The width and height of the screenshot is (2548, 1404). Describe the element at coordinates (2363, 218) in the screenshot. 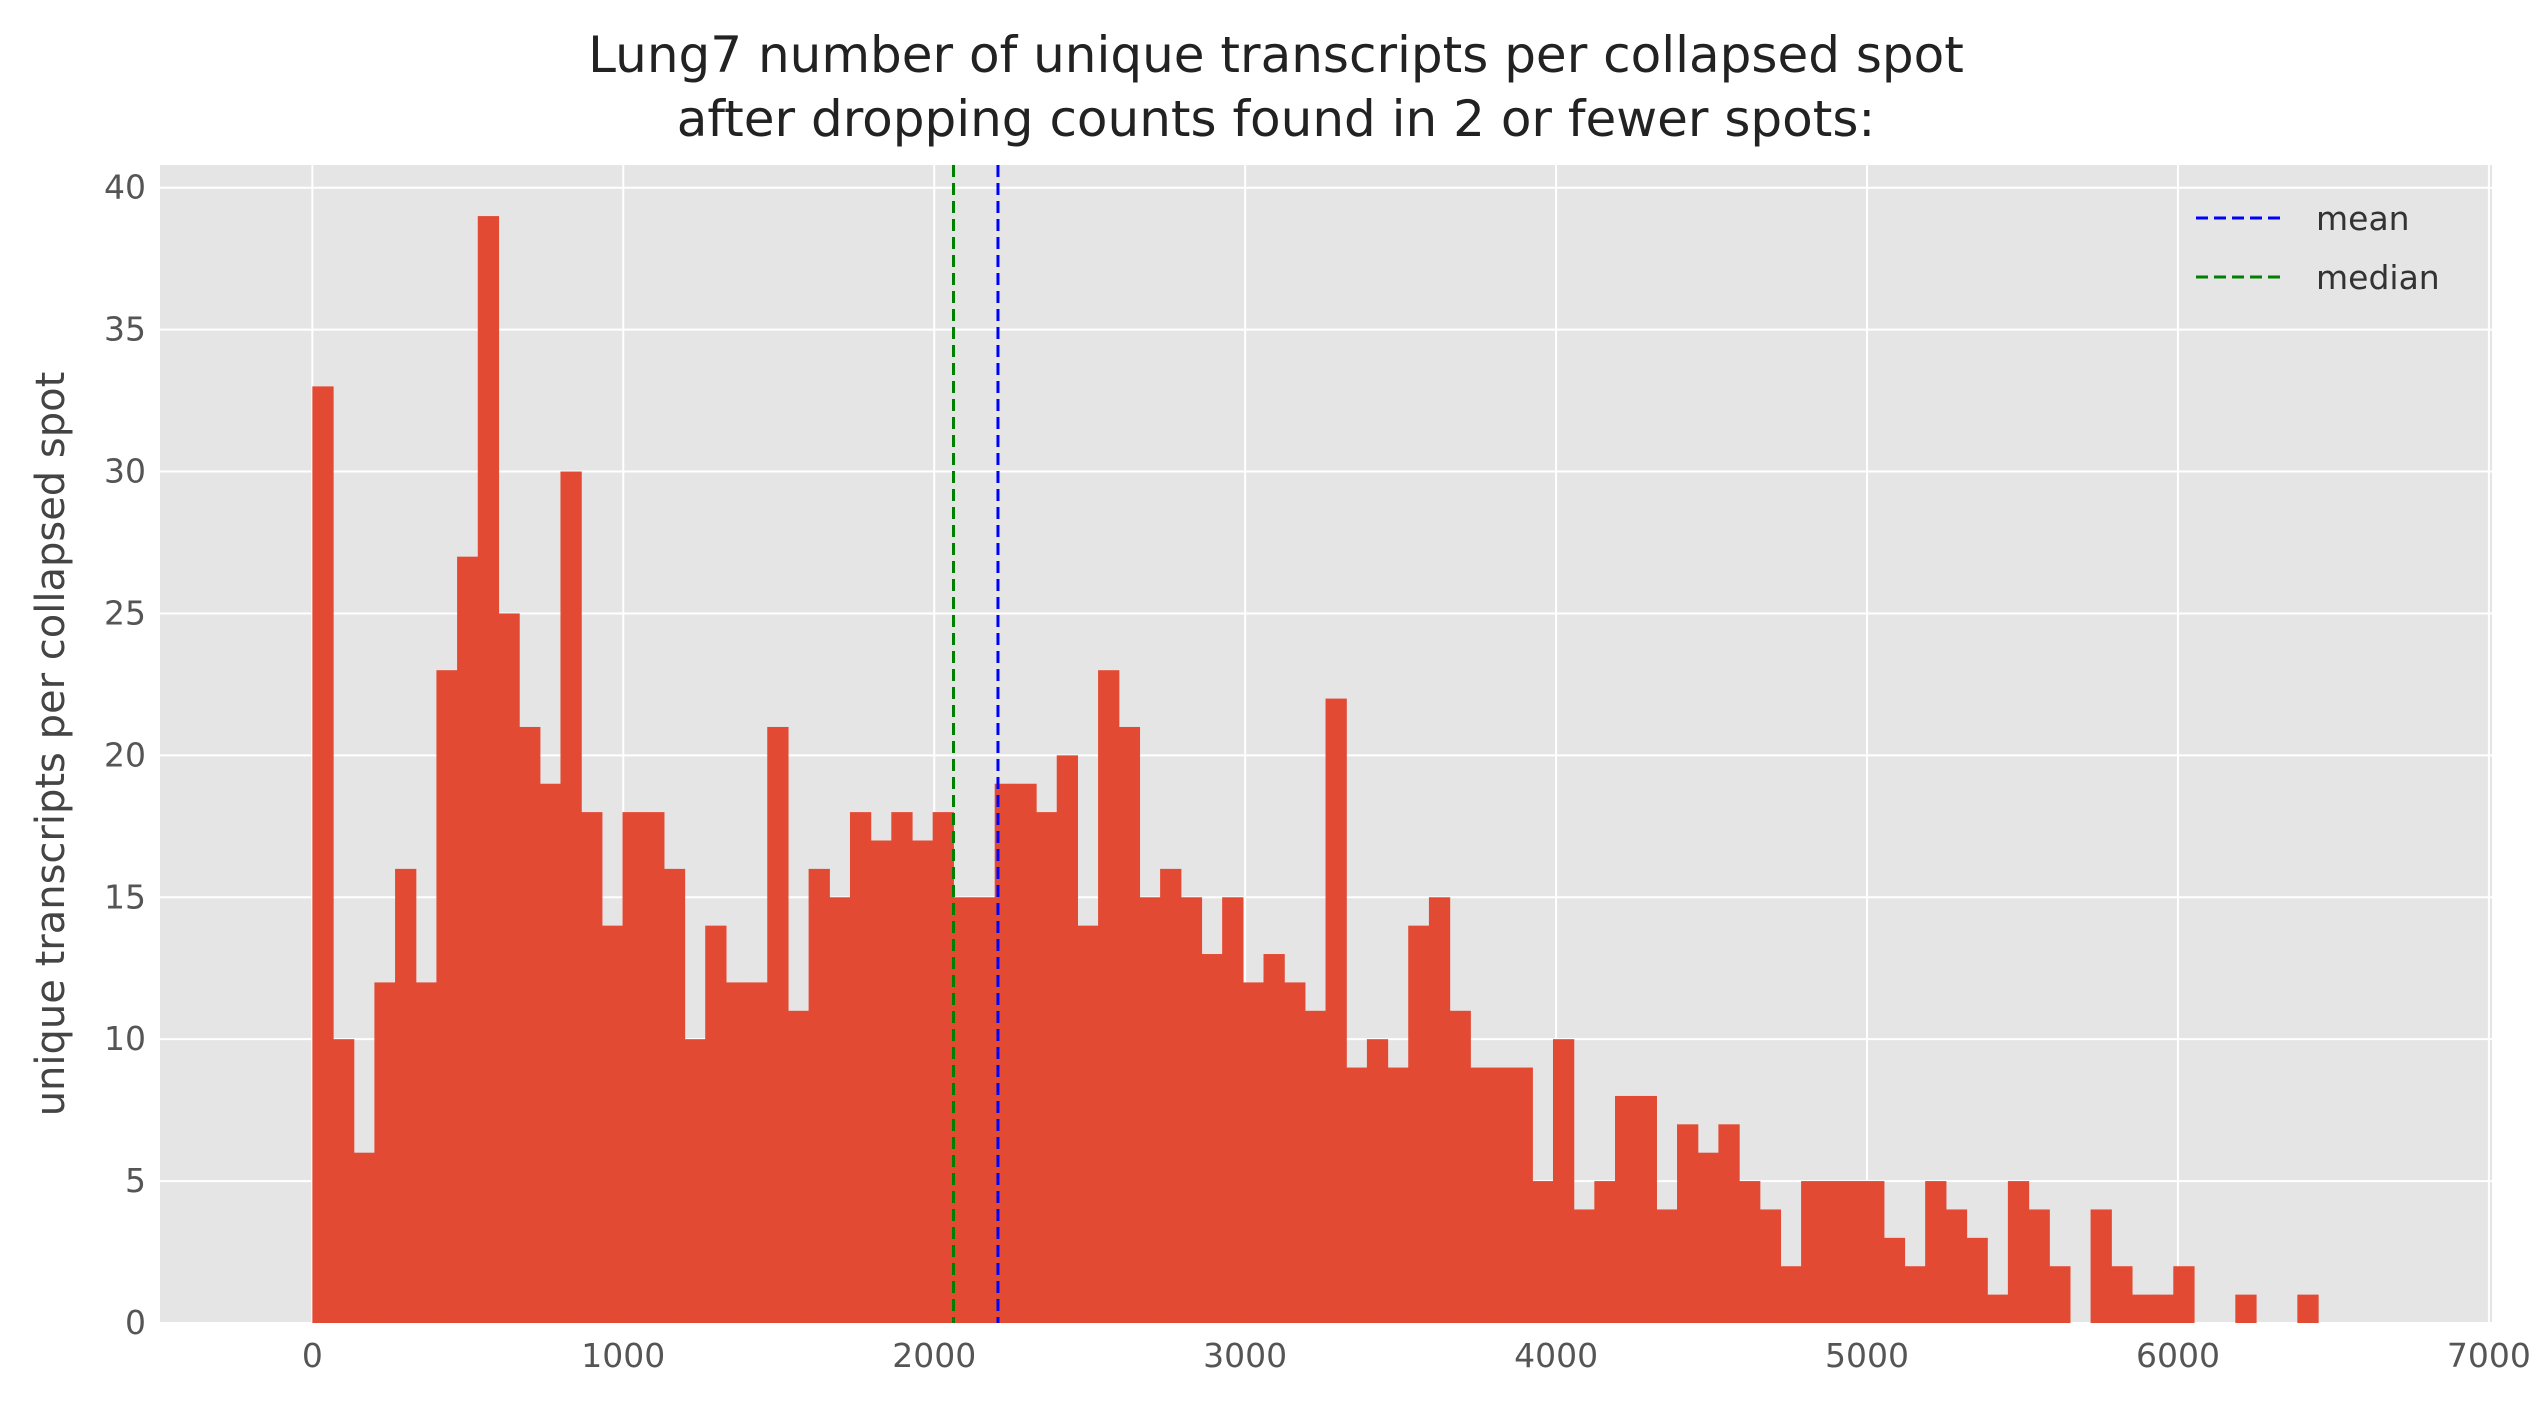

I see `legend-mean-label: mean` at that location.